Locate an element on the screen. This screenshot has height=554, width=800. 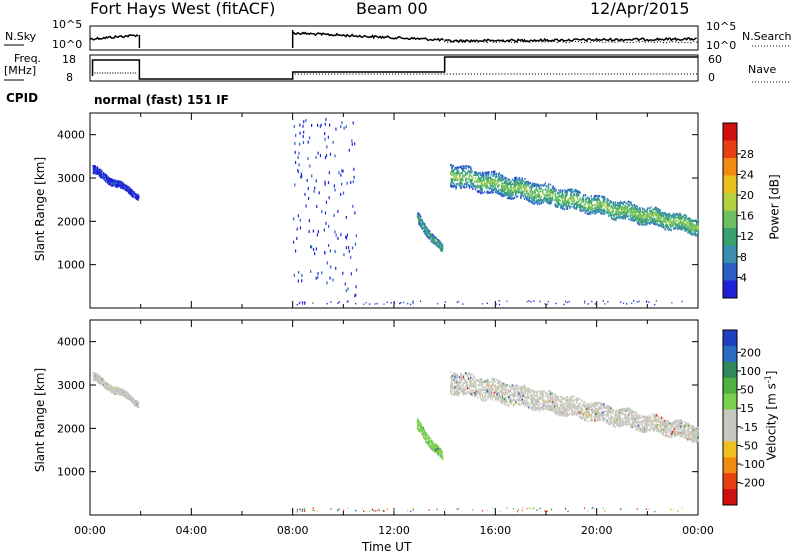
beam-title: Beam 00 is located at coordinates (392, 9).